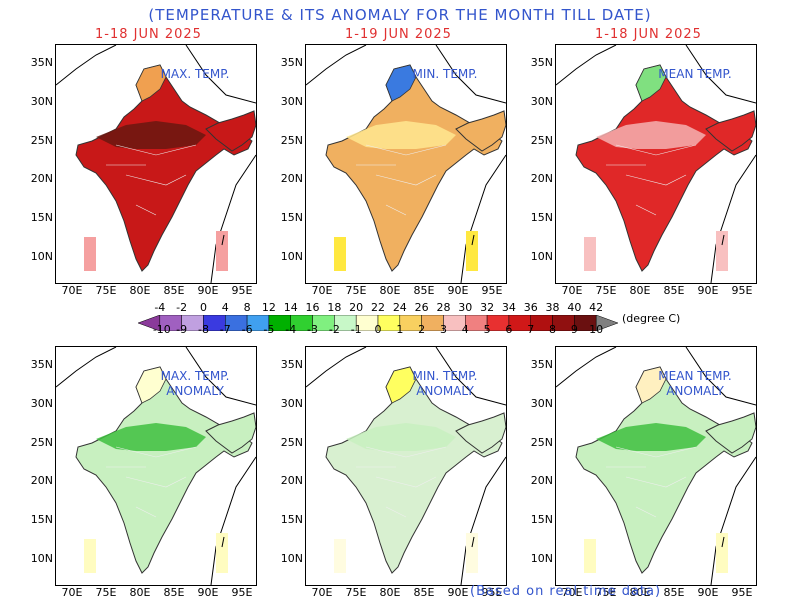  Describe the element at coordinates (195, 376) in the screenshot. I see `panel-label-line: MAX. TEMP.` at that location.